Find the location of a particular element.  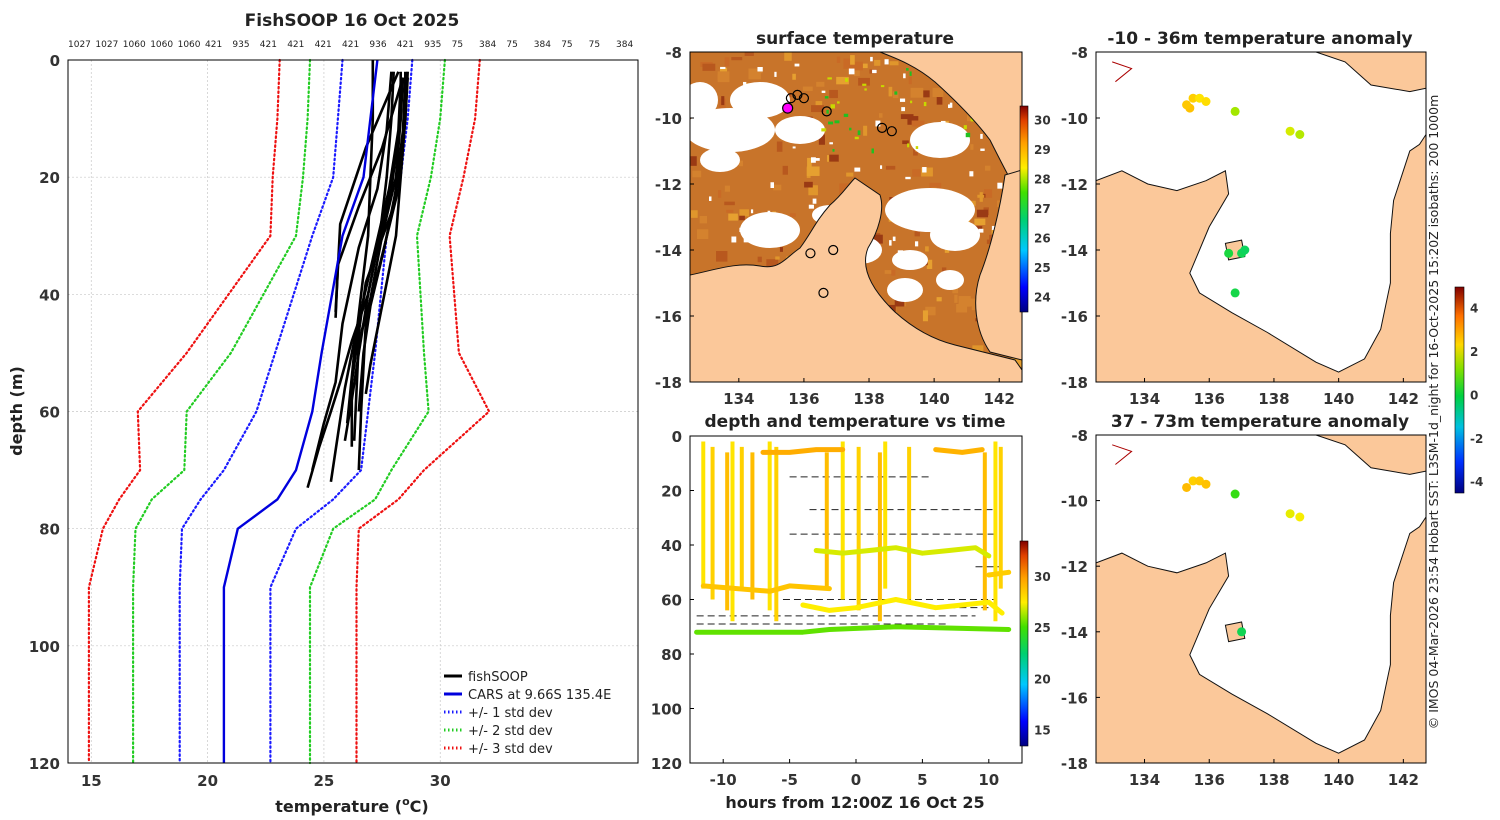

anomaly-lower-ytick-label: -10 is located at coordinates (1074, 502).